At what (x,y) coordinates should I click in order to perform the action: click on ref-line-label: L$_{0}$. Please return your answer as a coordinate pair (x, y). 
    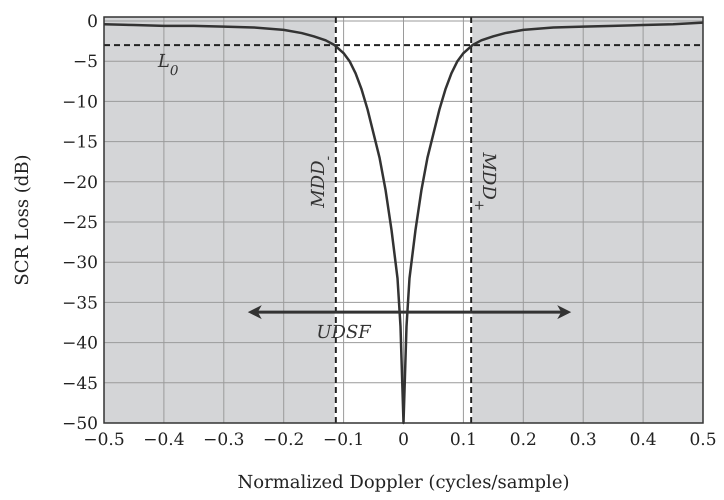
    Looking at the image, I should click on (167, 65).